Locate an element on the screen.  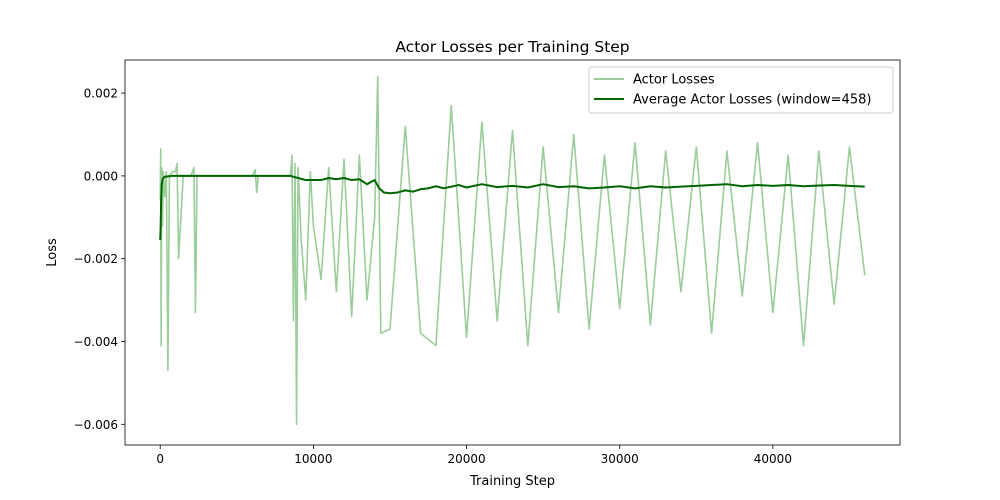
x-tick-label: 40000 is located at coordinates (773, 459).